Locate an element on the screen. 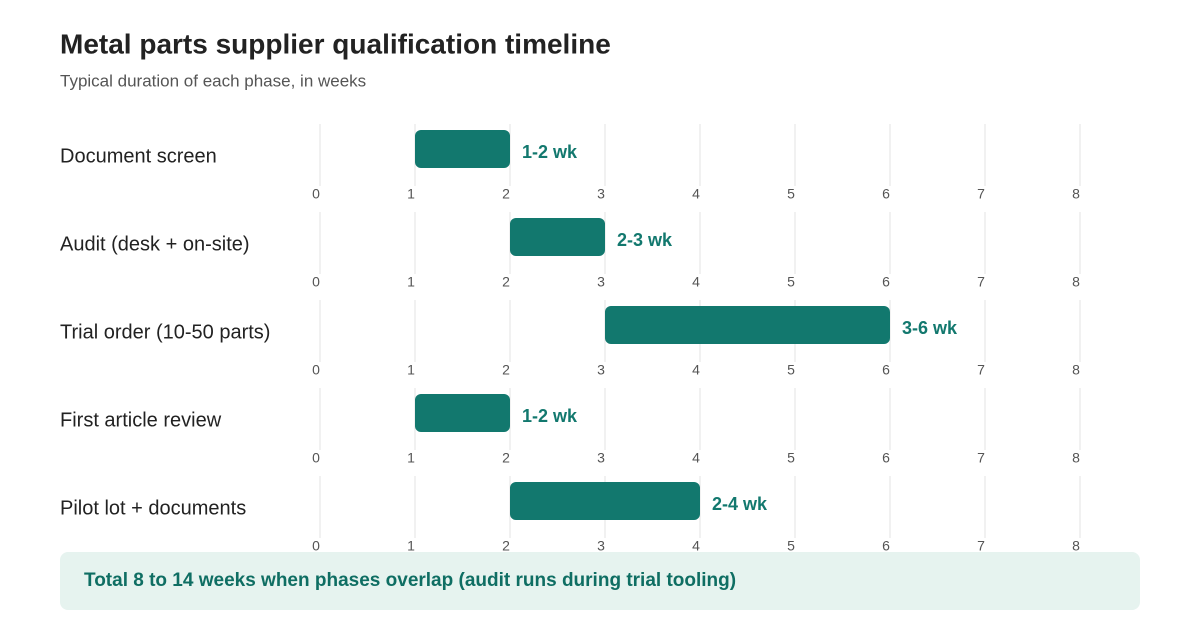 This screenshot has height=640, width=1200. category-label: Pilot lot + documents is located at coordinates (153, 508).